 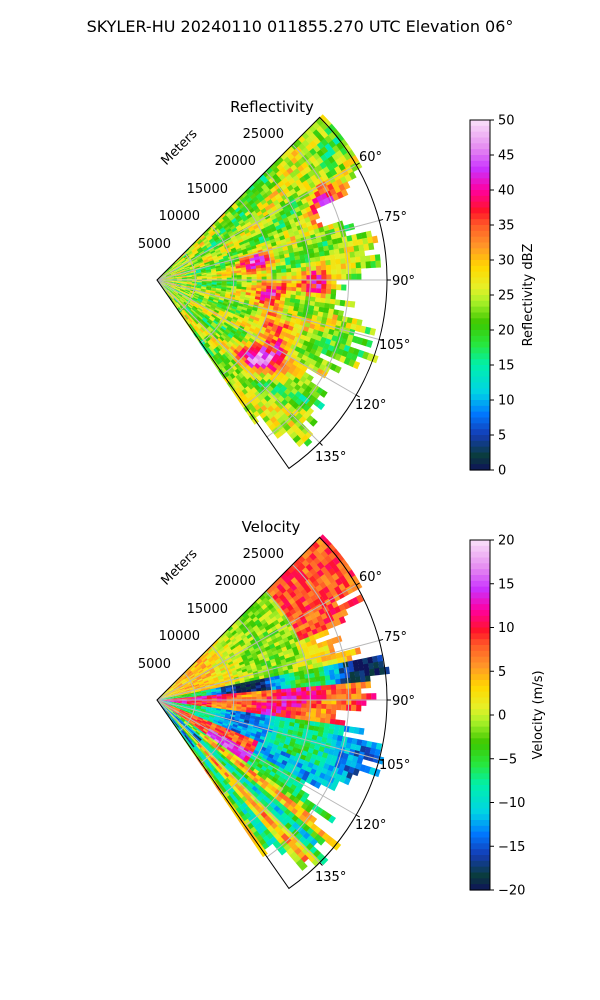 What do you see at coordinates (330, 457) in the screenshot?
I see `reflectivity-azimuth-label-135: 135°` at bounding box center [330, 457].